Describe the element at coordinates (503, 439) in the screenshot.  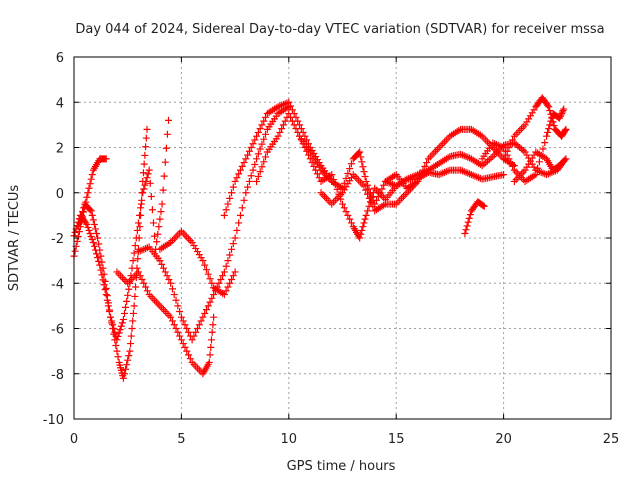
I see `x-tick-label: 20` at that location.